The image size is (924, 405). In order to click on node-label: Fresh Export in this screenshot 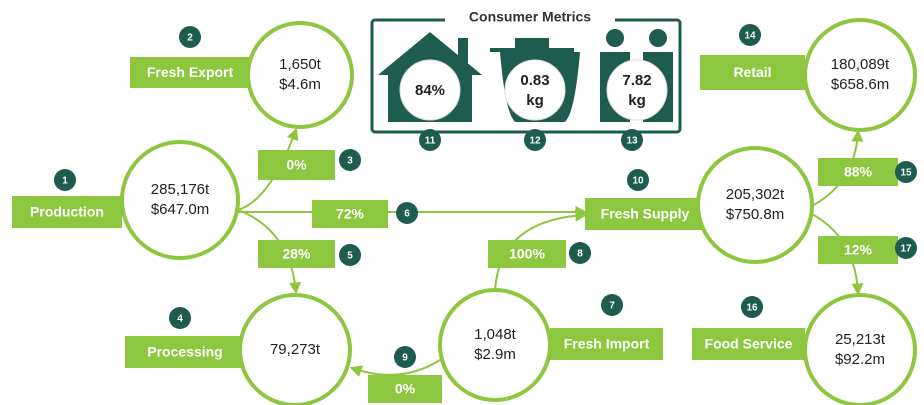, I will do `click(190, 72)`.